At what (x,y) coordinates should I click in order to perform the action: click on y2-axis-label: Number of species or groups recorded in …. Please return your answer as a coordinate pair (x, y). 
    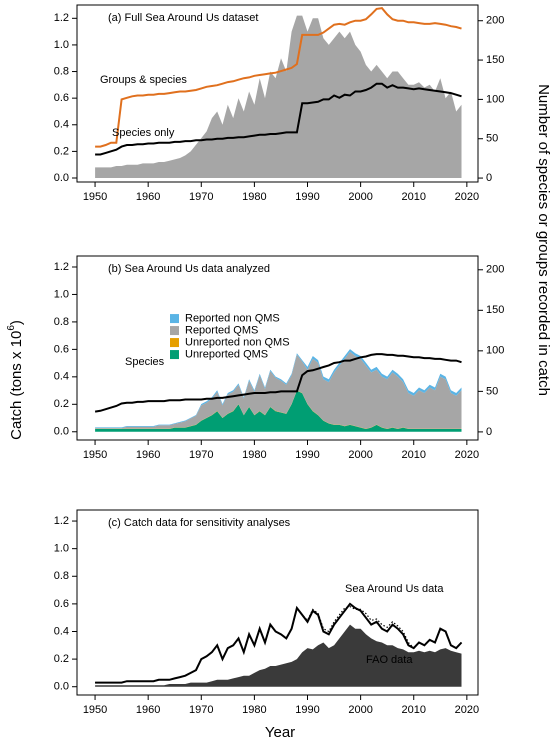
    Looking at the image, I should click on (543, 240).